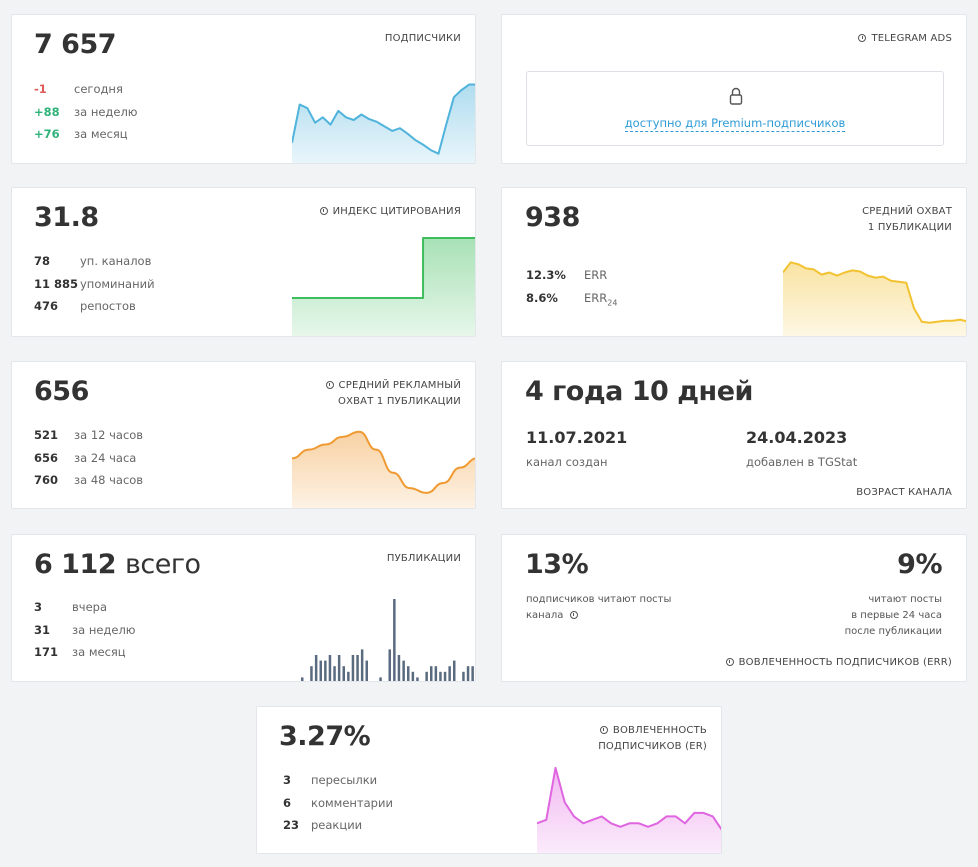 The image size is (978, 867). What do you see at coordinates (108, 306) in the screenshot?
I see `stat-label: репостов` at bounding box center [108, 306].